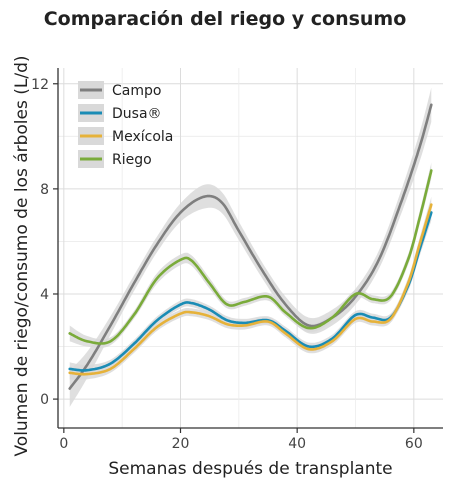  Describe the element at coordinates (136, 91) in the screenshot. I see `legend-label: Campo` at that location.